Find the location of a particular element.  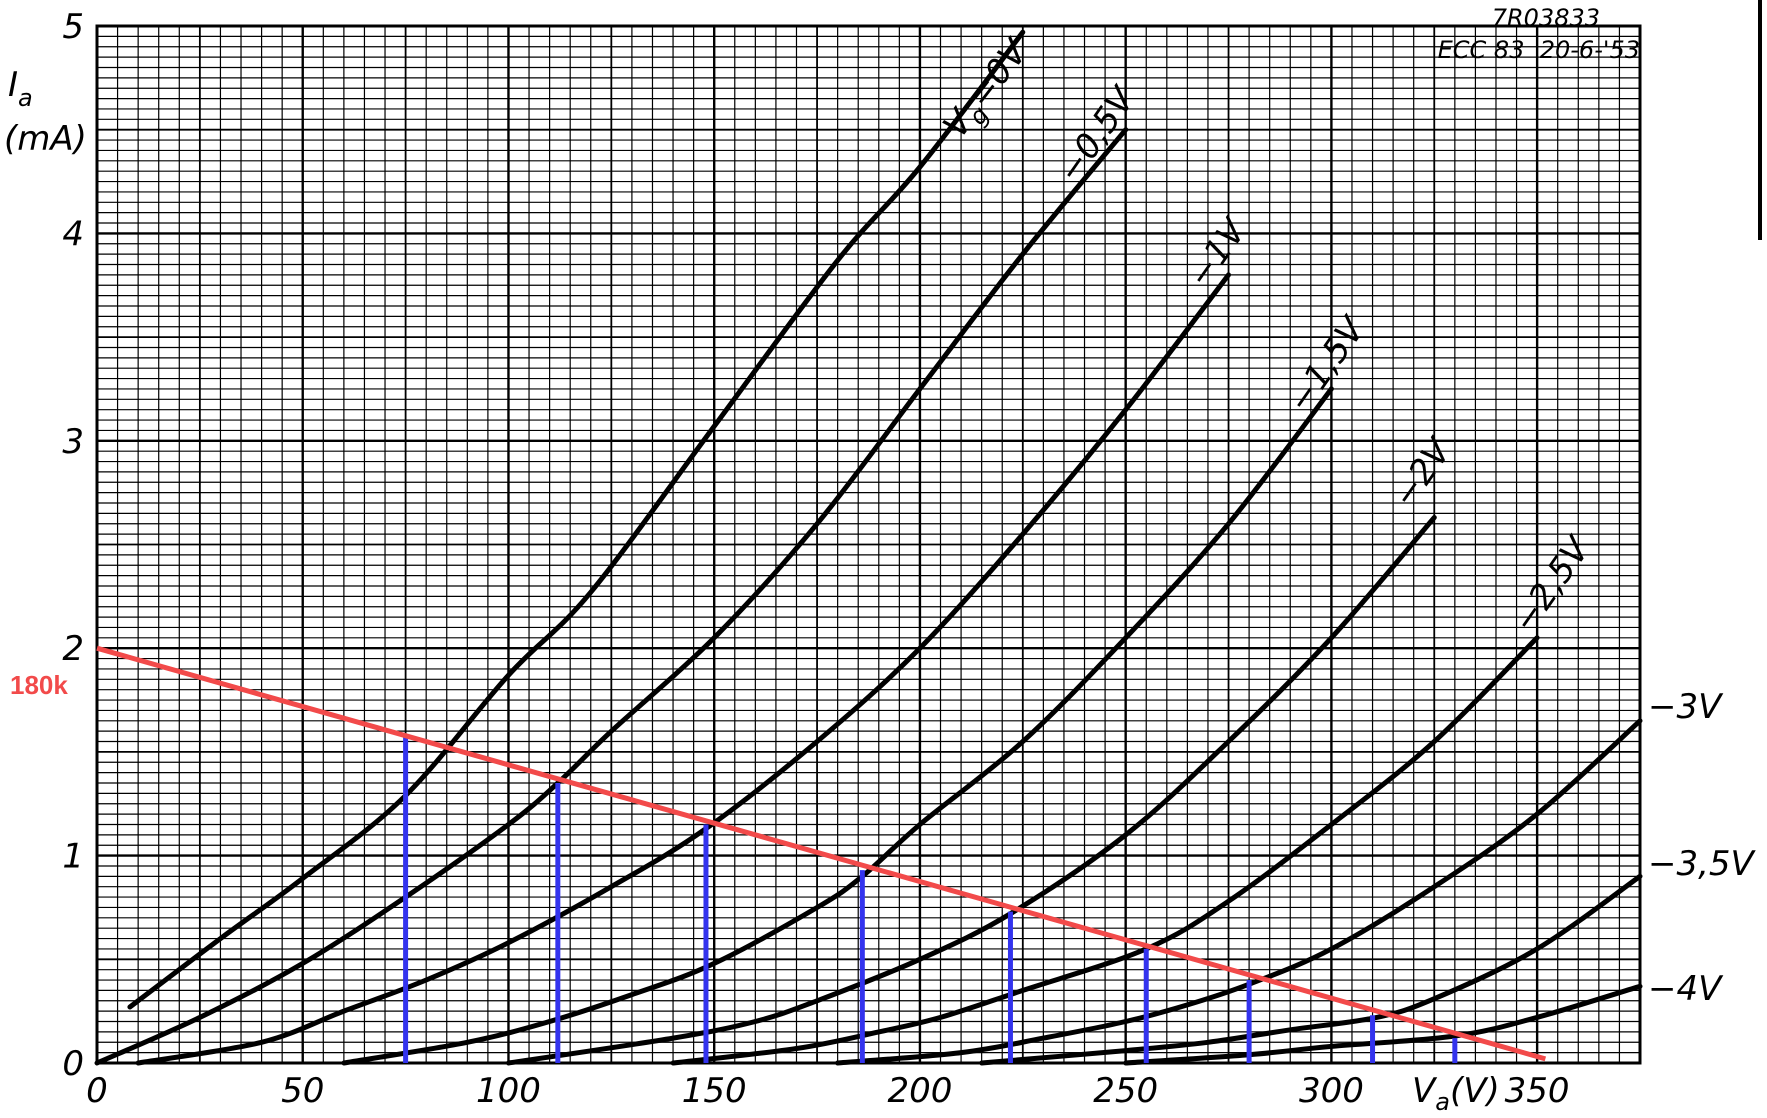

x-tick-label-5: 250 is located at coordinates (1125, 1091).